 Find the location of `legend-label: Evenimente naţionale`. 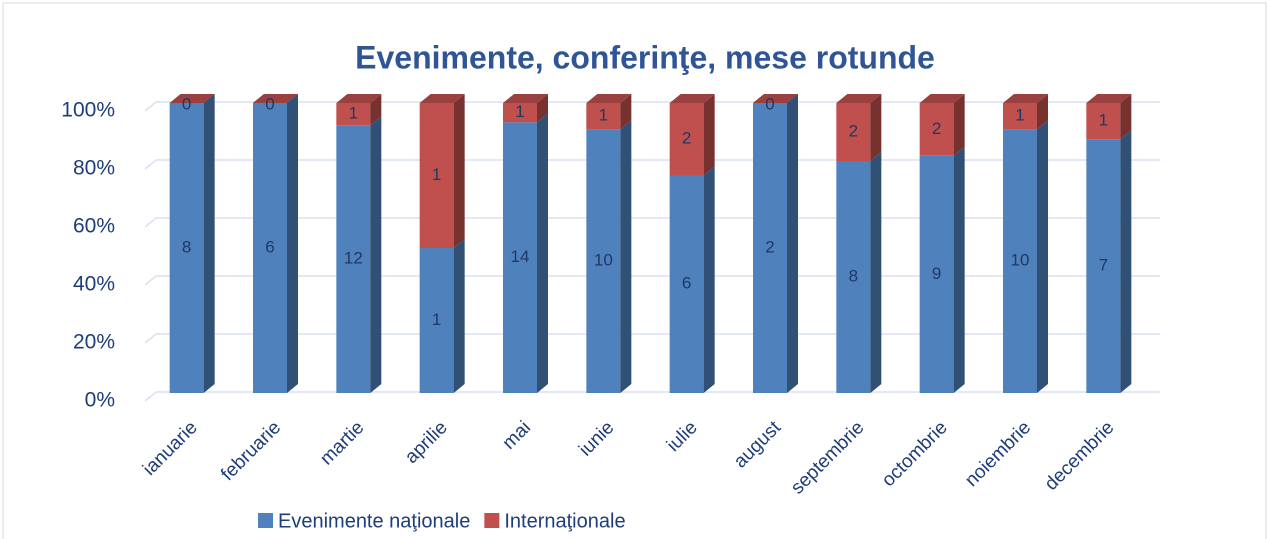

legend-label: Evenimente naţionale is located at coordinates (374, 521).